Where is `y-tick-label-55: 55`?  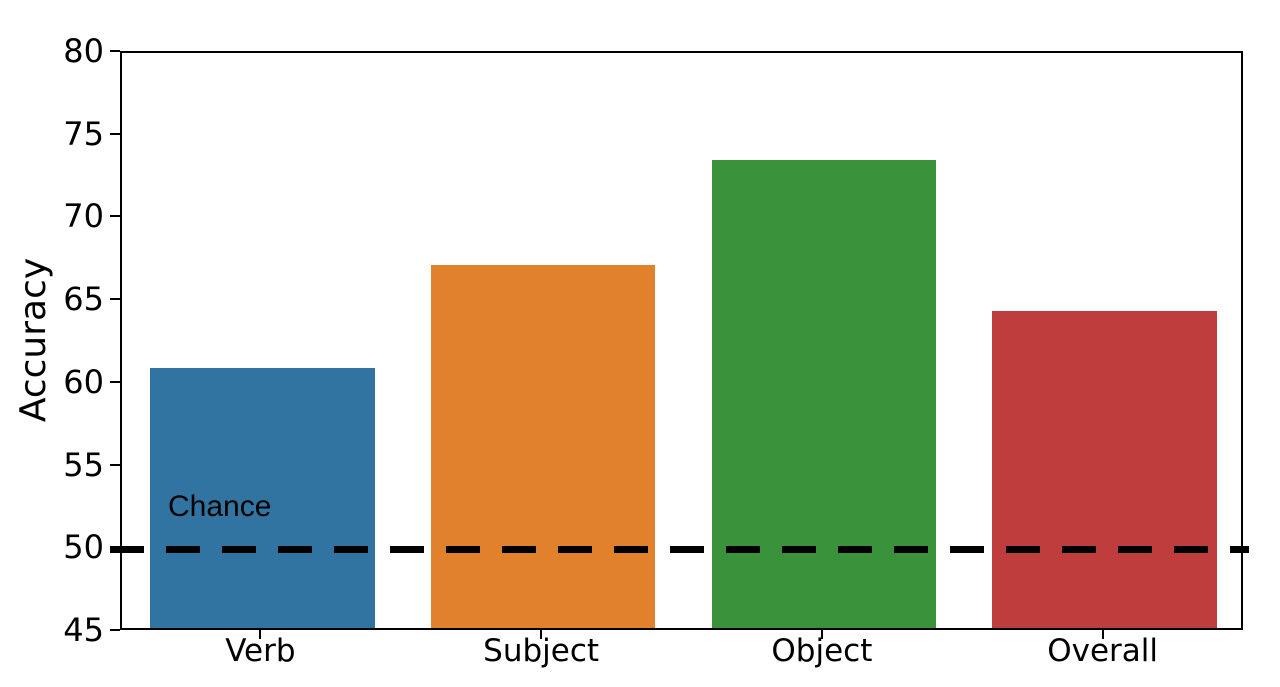
y-tick-label-55: 55 is located at coordinates (83, 464).